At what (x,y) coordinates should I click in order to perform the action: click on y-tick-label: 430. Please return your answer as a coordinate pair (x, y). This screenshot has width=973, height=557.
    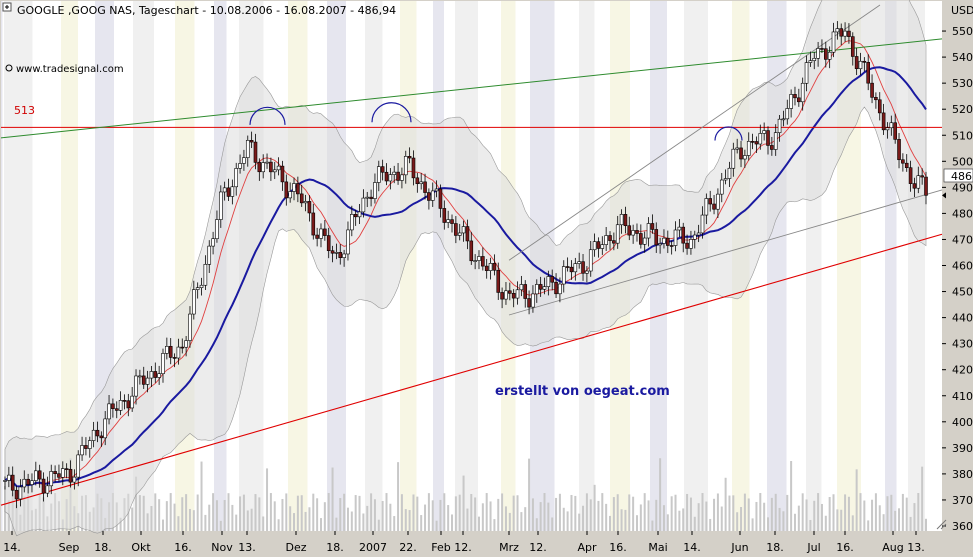
    Looking at the image, I should click on (962, 344).